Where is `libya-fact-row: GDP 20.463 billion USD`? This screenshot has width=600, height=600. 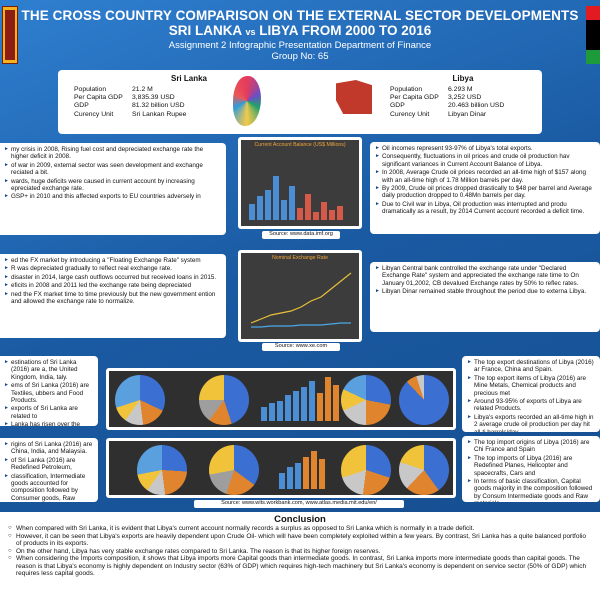
libya-fact-row: GDP 20.463 billion USD is located at coordinates (463, 106).